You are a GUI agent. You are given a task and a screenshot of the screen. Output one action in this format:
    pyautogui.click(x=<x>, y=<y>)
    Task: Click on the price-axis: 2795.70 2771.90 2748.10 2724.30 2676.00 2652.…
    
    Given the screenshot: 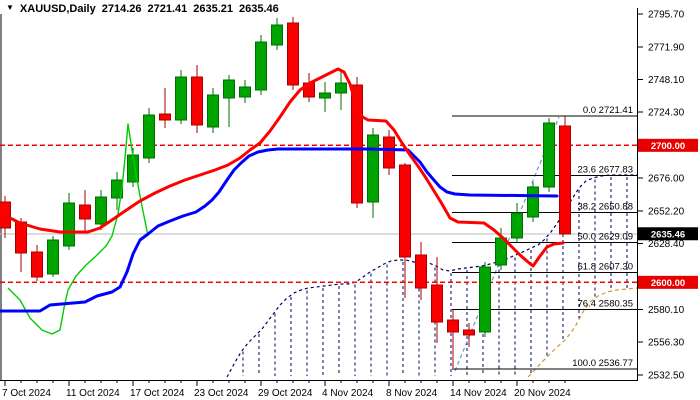 What is the action you would take?
    pyautogui.click(x=668, y=196)
    